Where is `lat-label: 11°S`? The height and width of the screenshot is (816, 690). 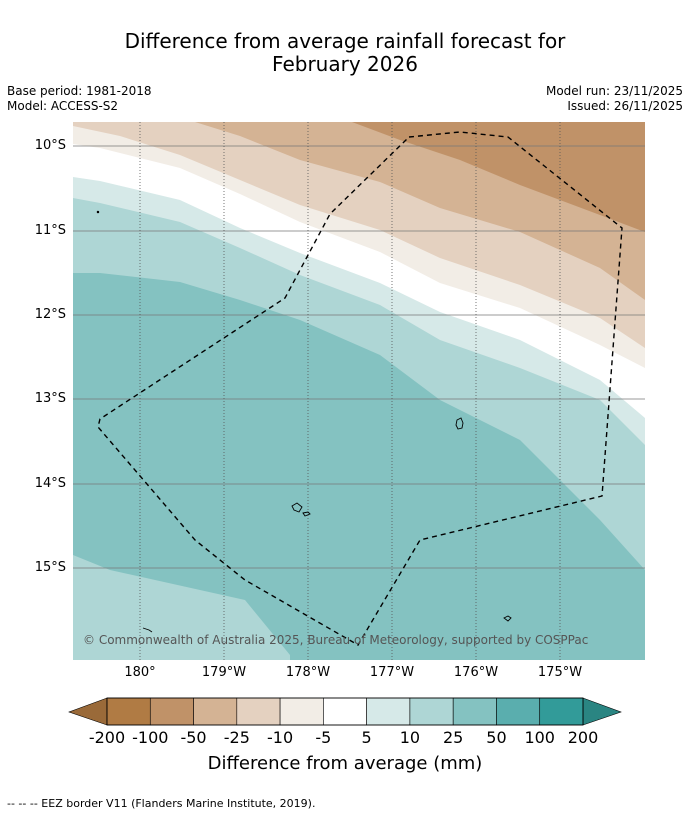
lat-label: 11°S is located at coordinates (50, 230).